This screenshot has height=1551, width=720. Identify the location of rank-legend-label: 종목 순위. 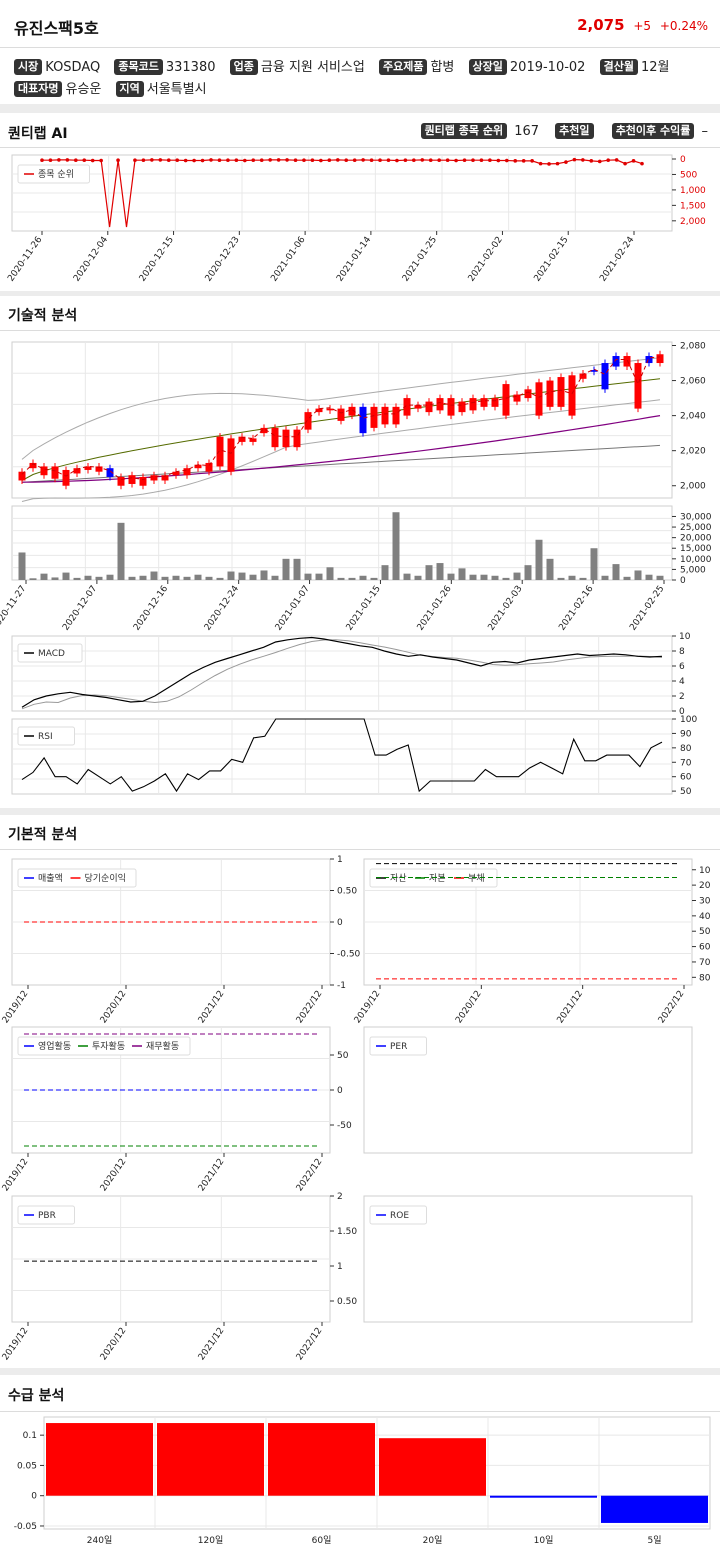
(56, 174).